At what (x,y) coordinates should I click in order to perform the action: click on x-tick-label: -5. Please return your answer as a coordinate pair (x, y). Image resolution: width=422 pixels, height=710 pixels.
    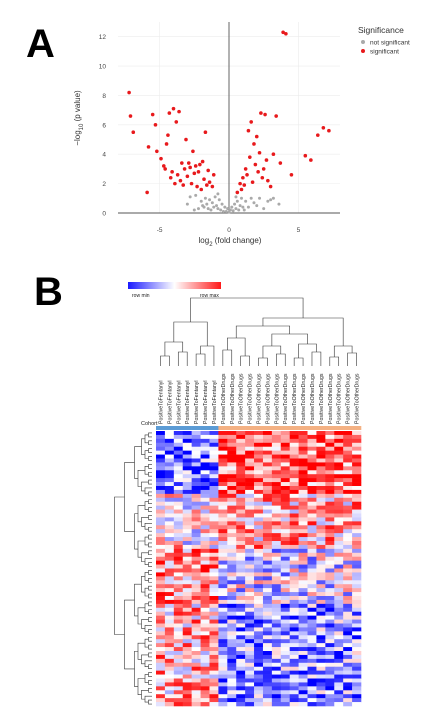
    Looking at the image, I should click on (160, 230).